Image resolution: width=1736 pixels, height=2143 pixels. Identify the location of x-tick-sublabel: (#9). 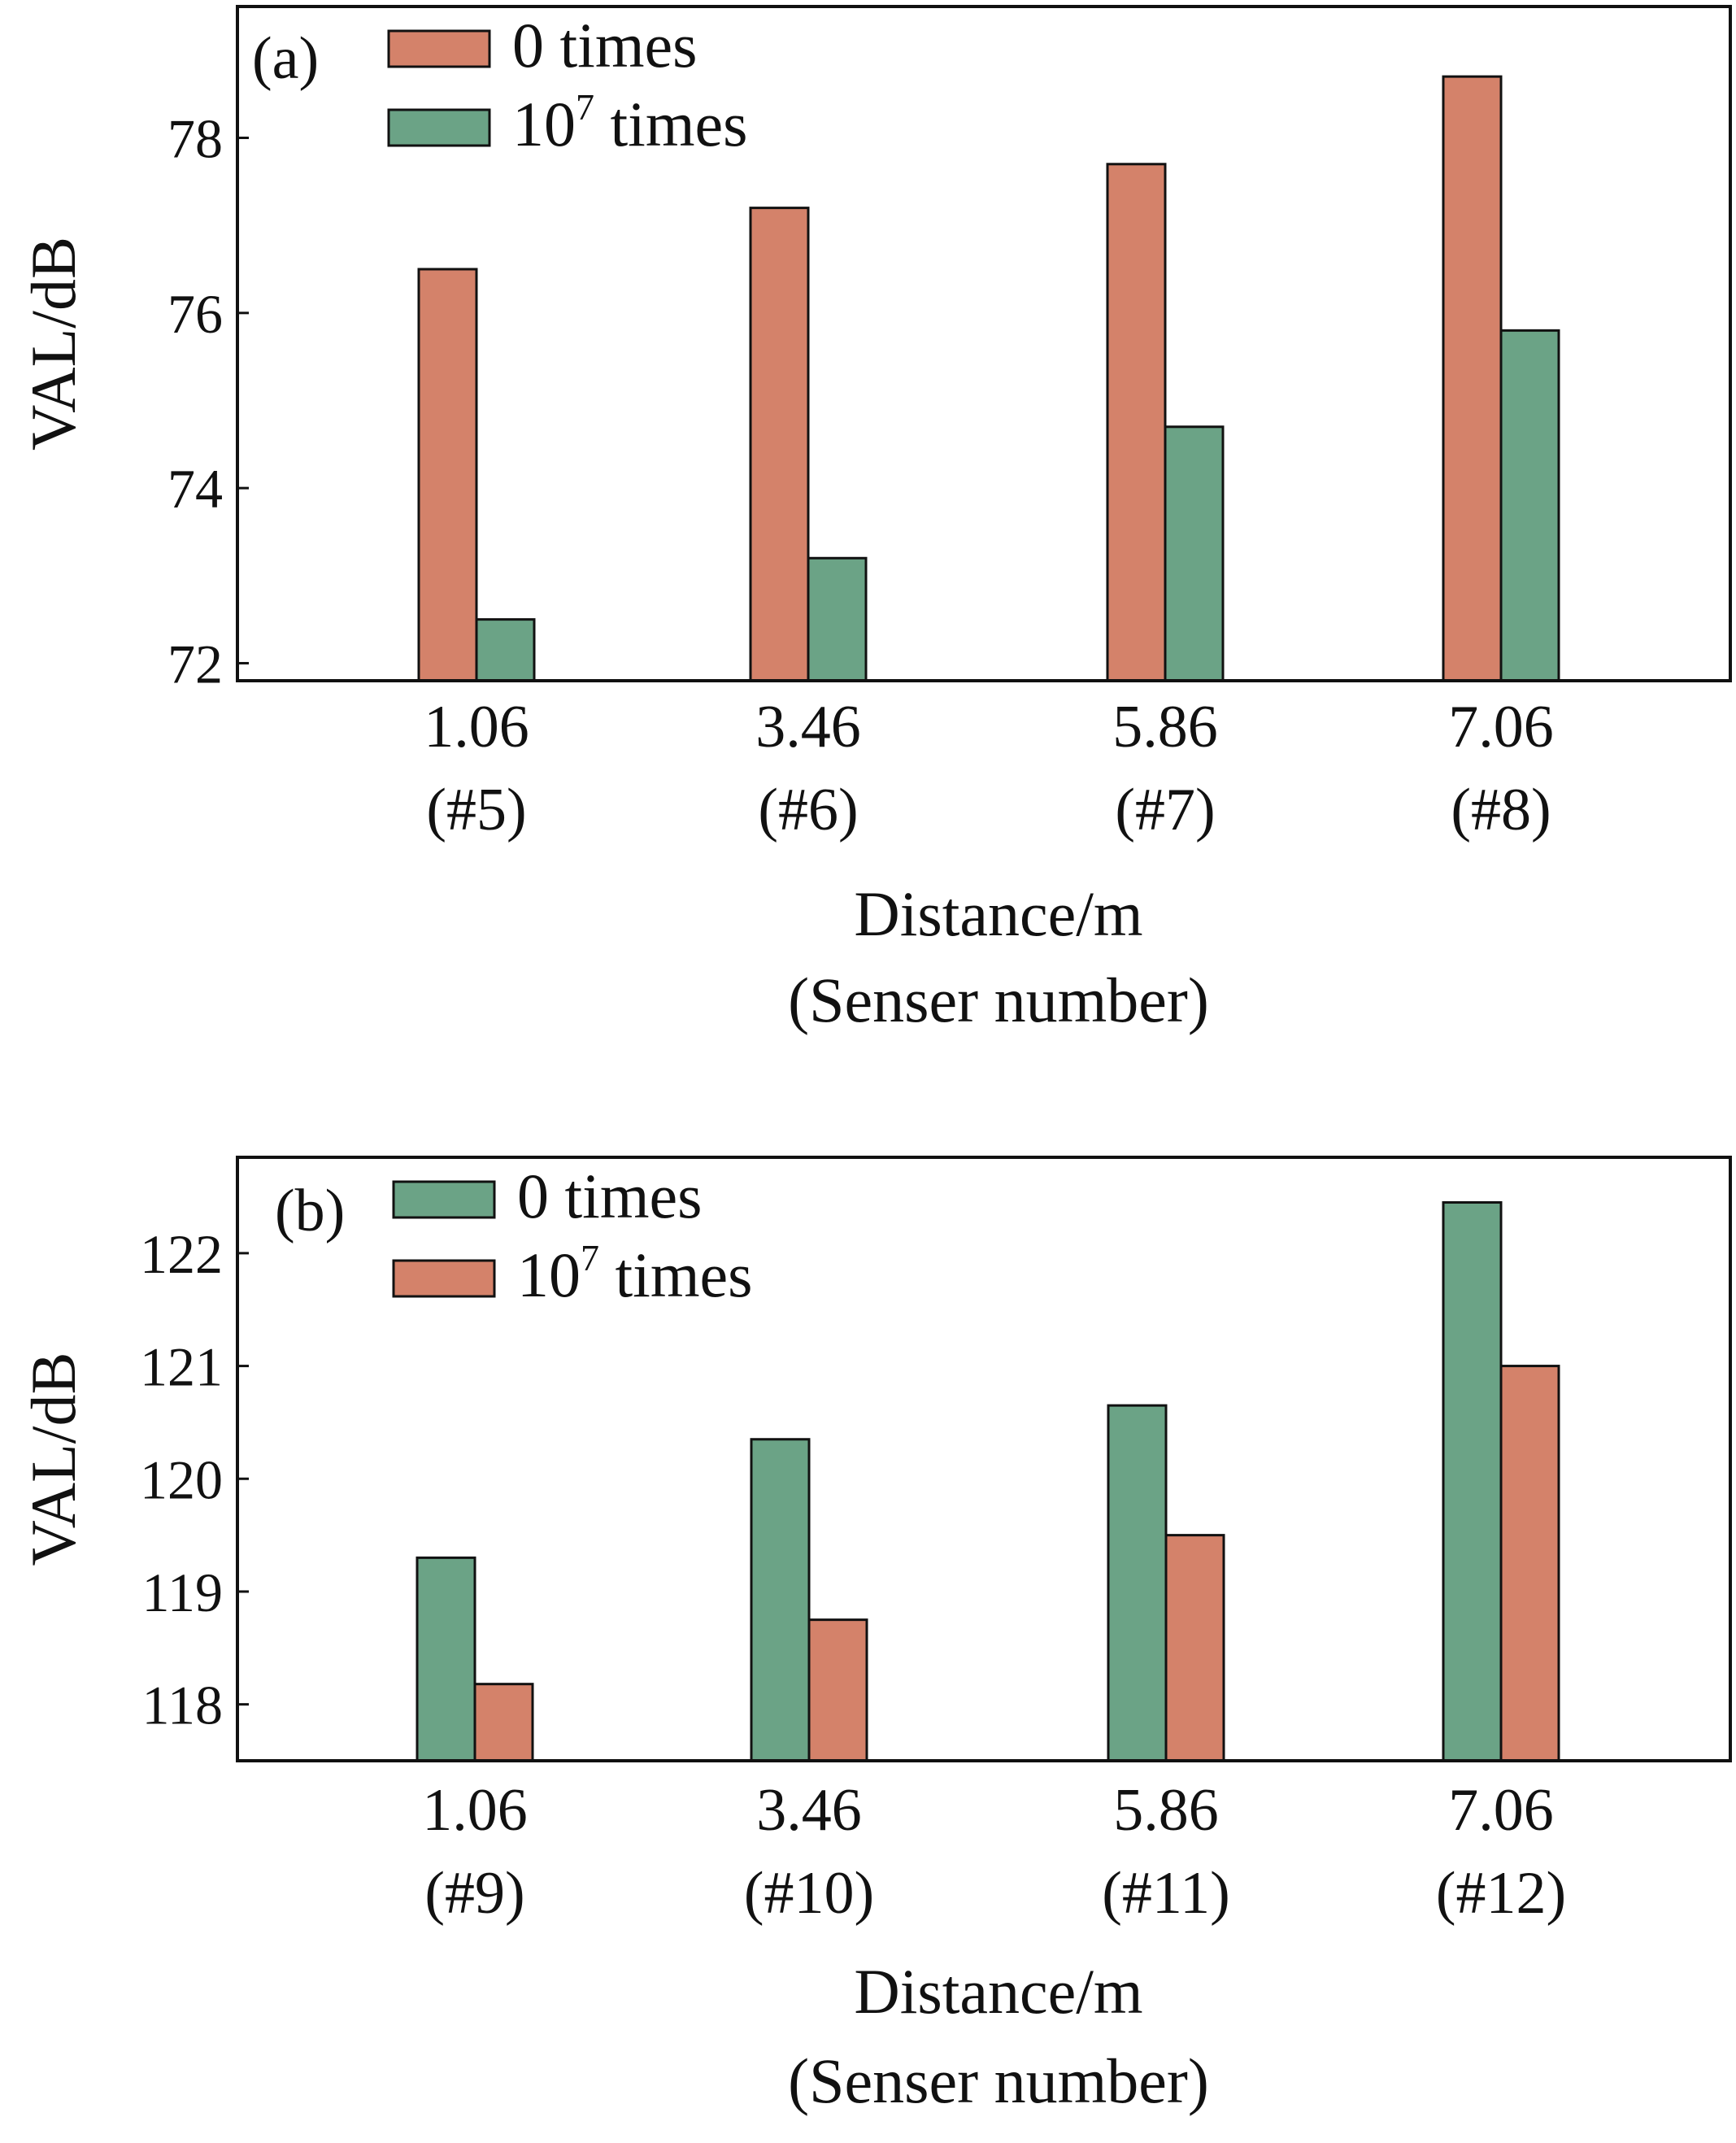
(474, 1893).